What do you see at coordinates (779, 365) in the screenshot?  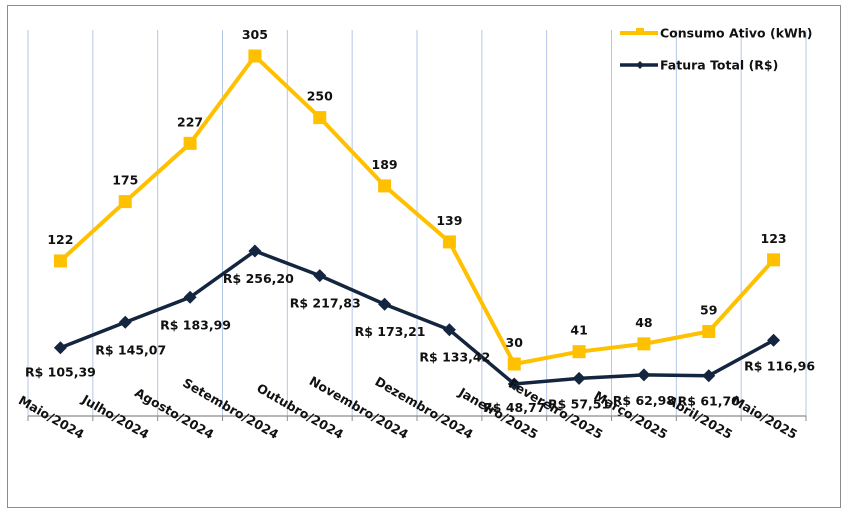 I see `data-label-fatura: R$ 116,96` at bounding box center [779, 365].